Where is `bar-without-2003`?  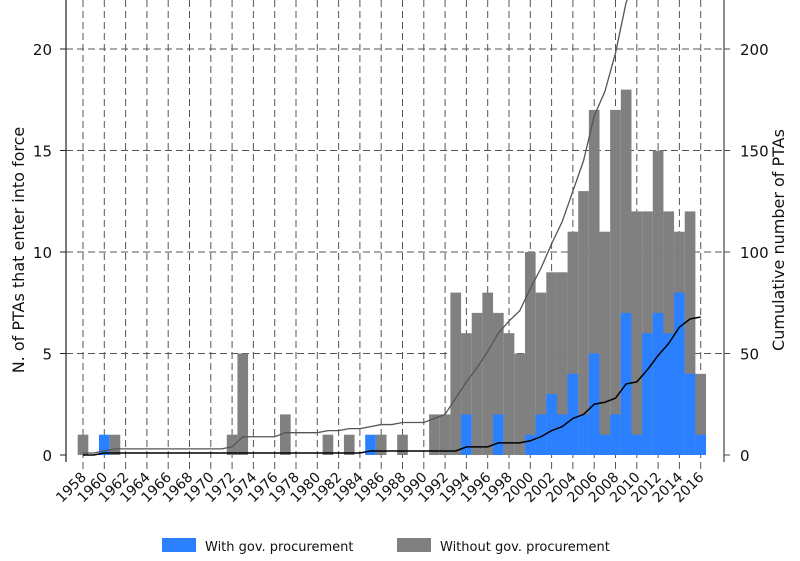 bar-without-2003 is located at coordinates (562, 363).